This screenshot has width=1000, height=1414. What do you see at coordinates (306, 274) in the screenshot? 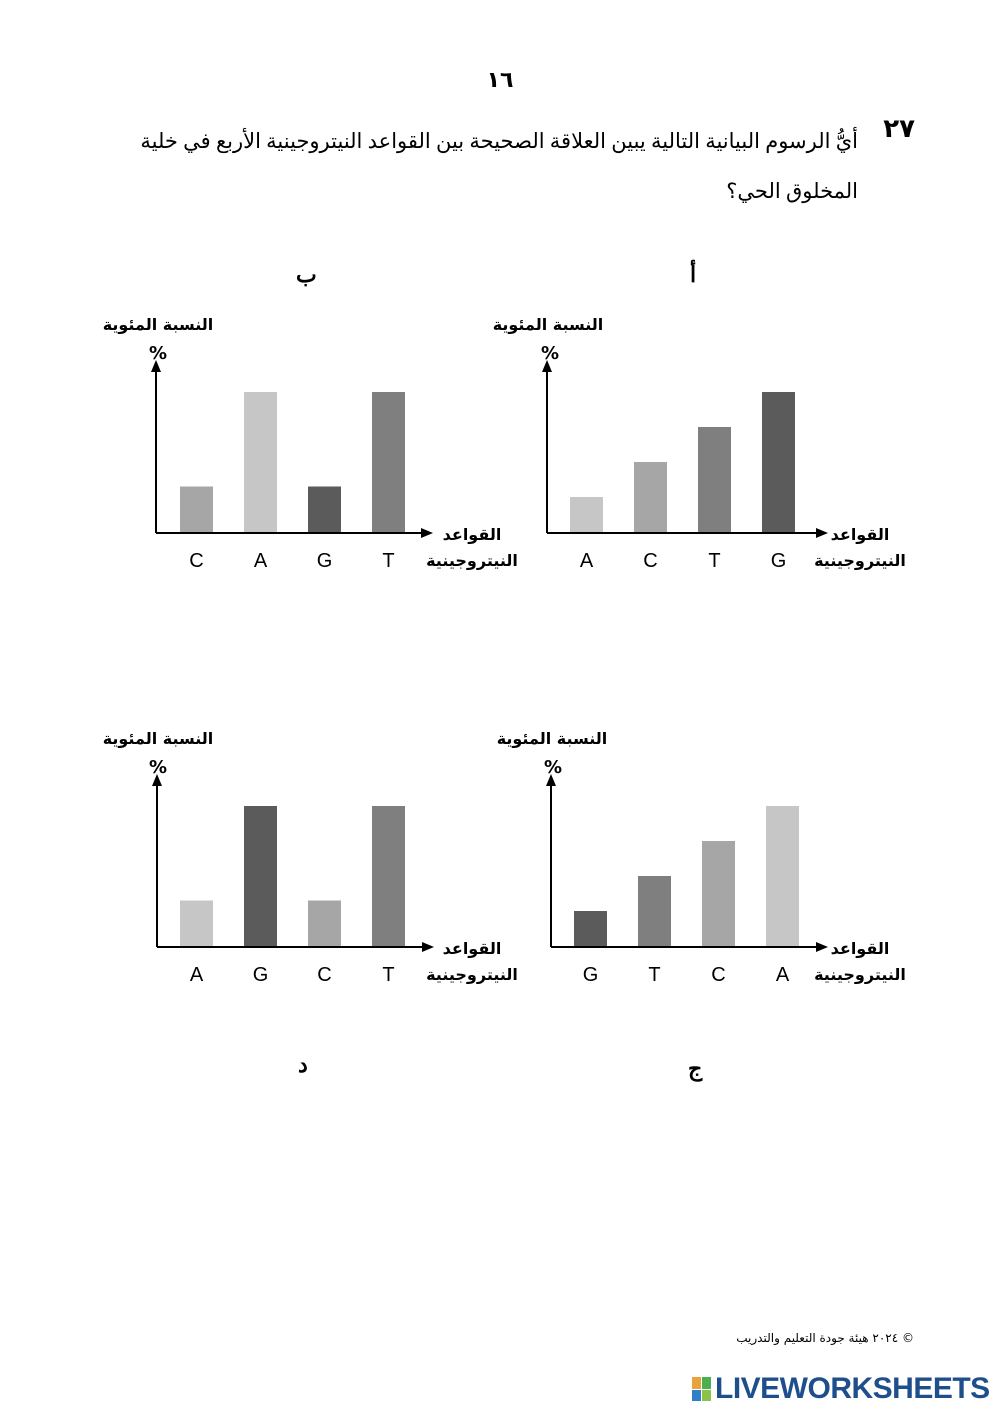
I see `option-letter-ba: ب` at bounding box center [306, 274].